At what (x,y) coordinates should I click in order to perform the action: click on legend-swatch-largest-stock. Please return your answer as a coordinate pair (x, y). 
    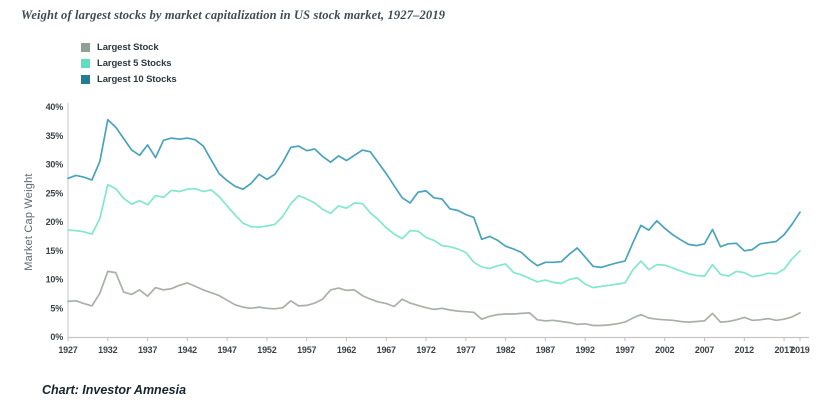
    Looking at the image, I should click on (85, 47).